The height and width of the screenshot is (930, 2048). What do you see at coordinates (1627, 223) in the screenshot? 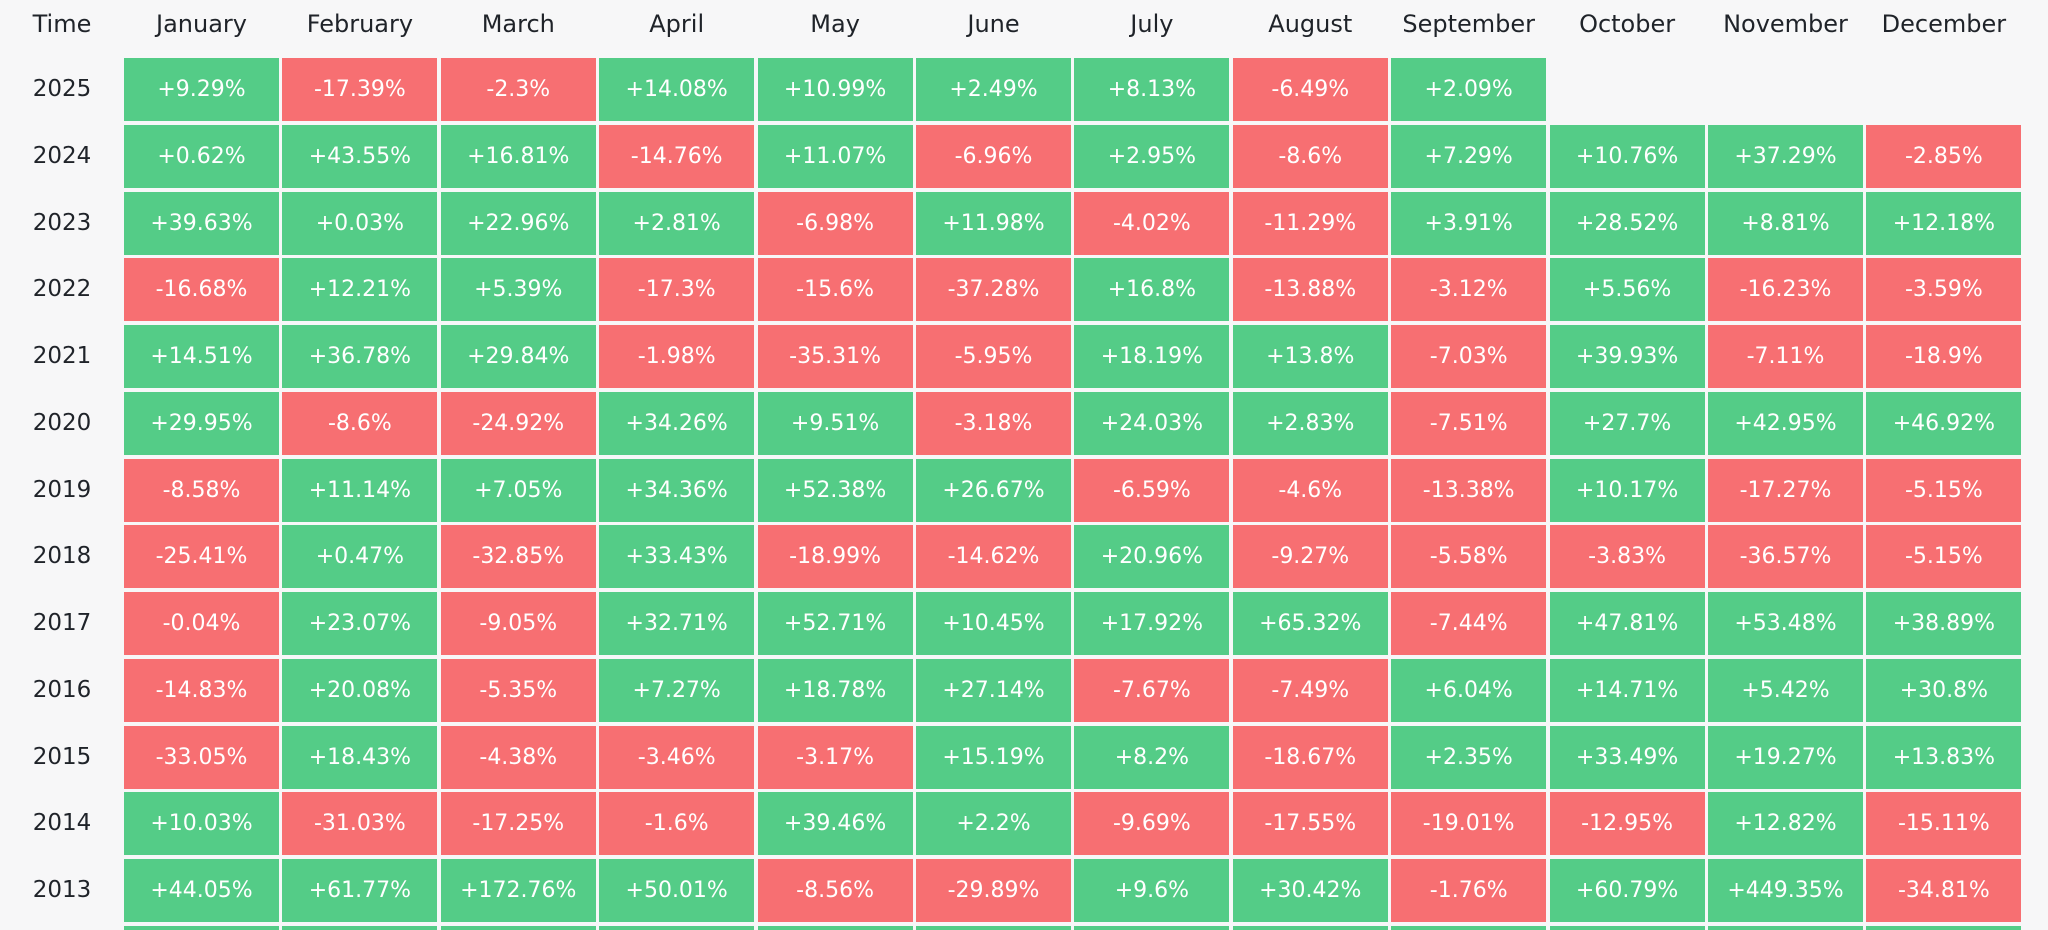
I see `heatmap-cell: +28.52%` at bounding box center [1627, 223].